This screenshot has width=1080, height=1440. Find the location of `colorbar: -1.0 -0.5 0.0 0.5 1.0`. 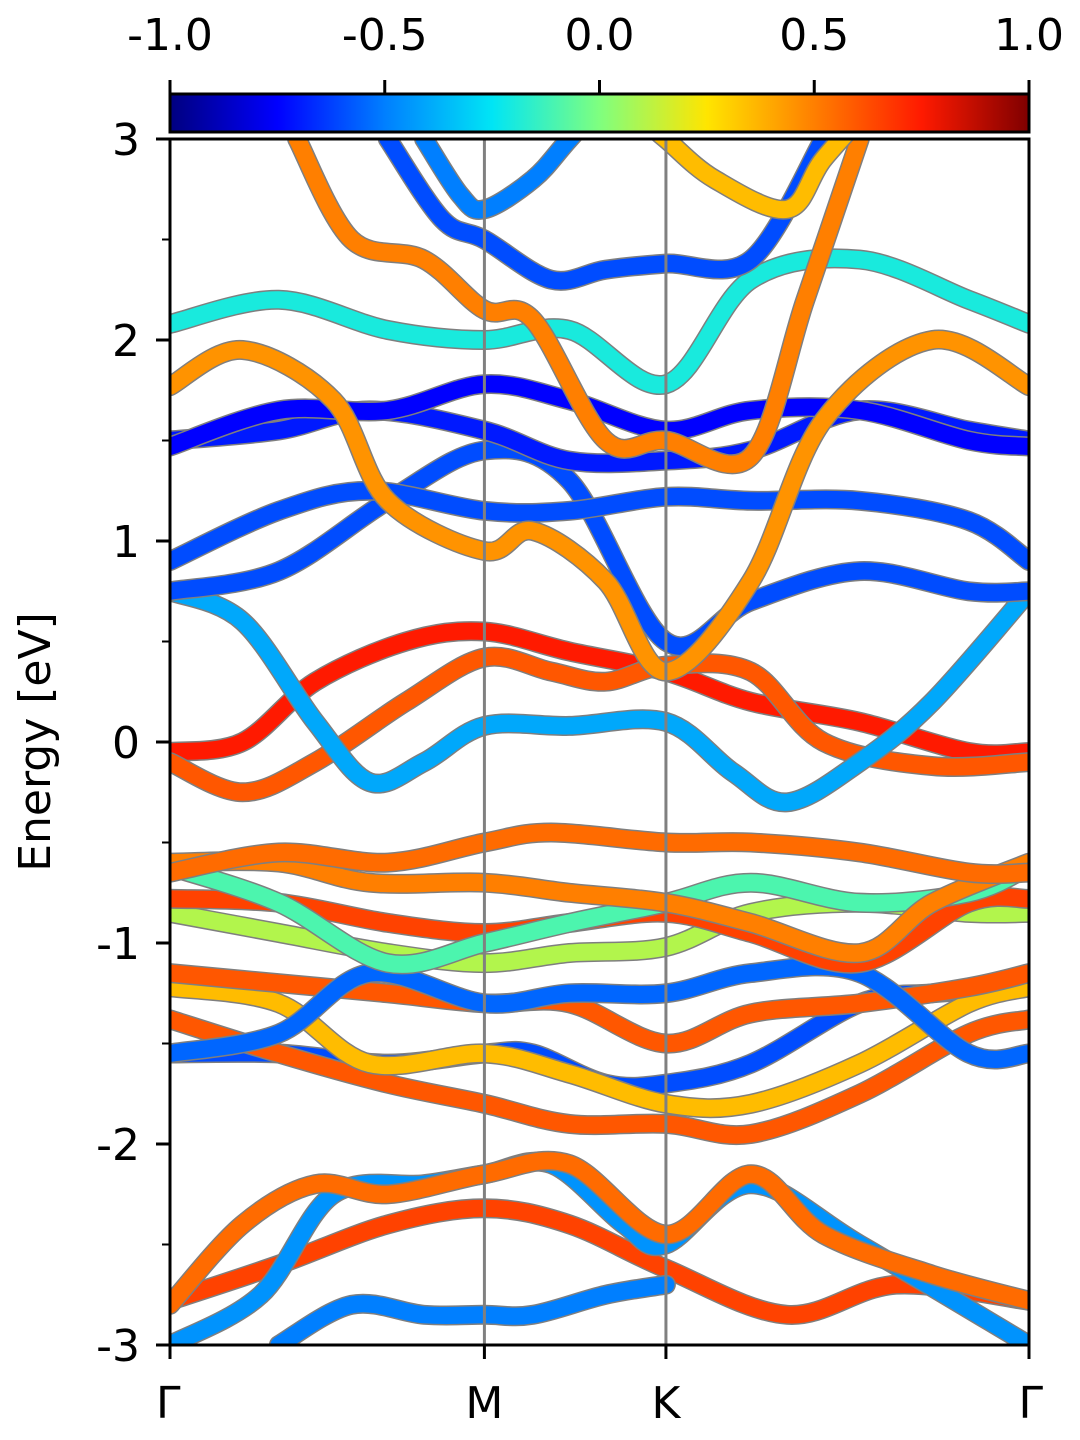

colorbar: -1.0 -0.5 0.0 0.5 1.0 is located at coordinates (595, 72).